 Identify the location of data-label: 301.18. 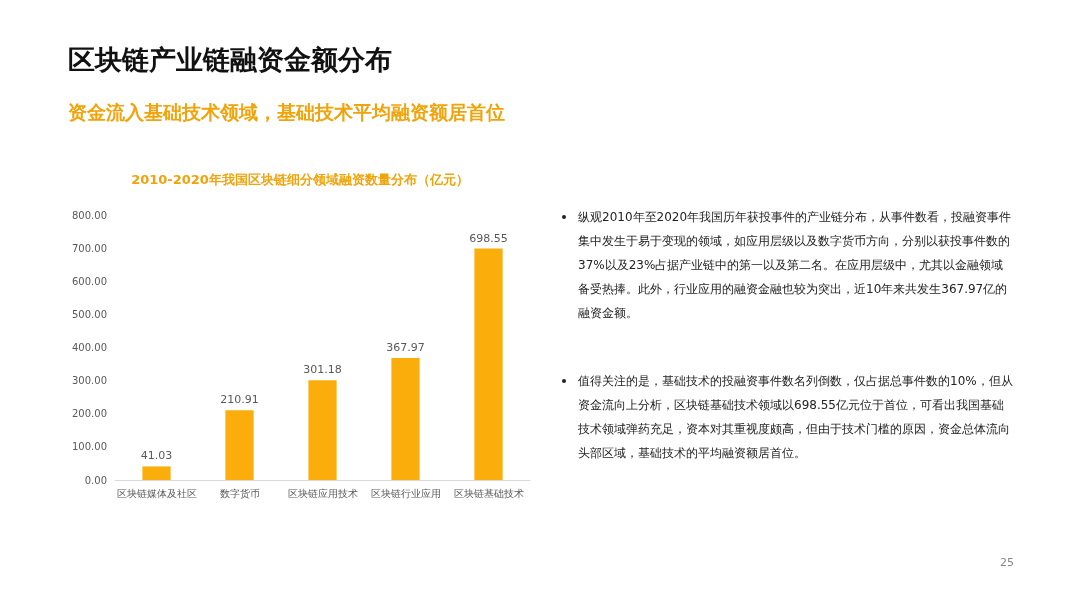
(322, 370).